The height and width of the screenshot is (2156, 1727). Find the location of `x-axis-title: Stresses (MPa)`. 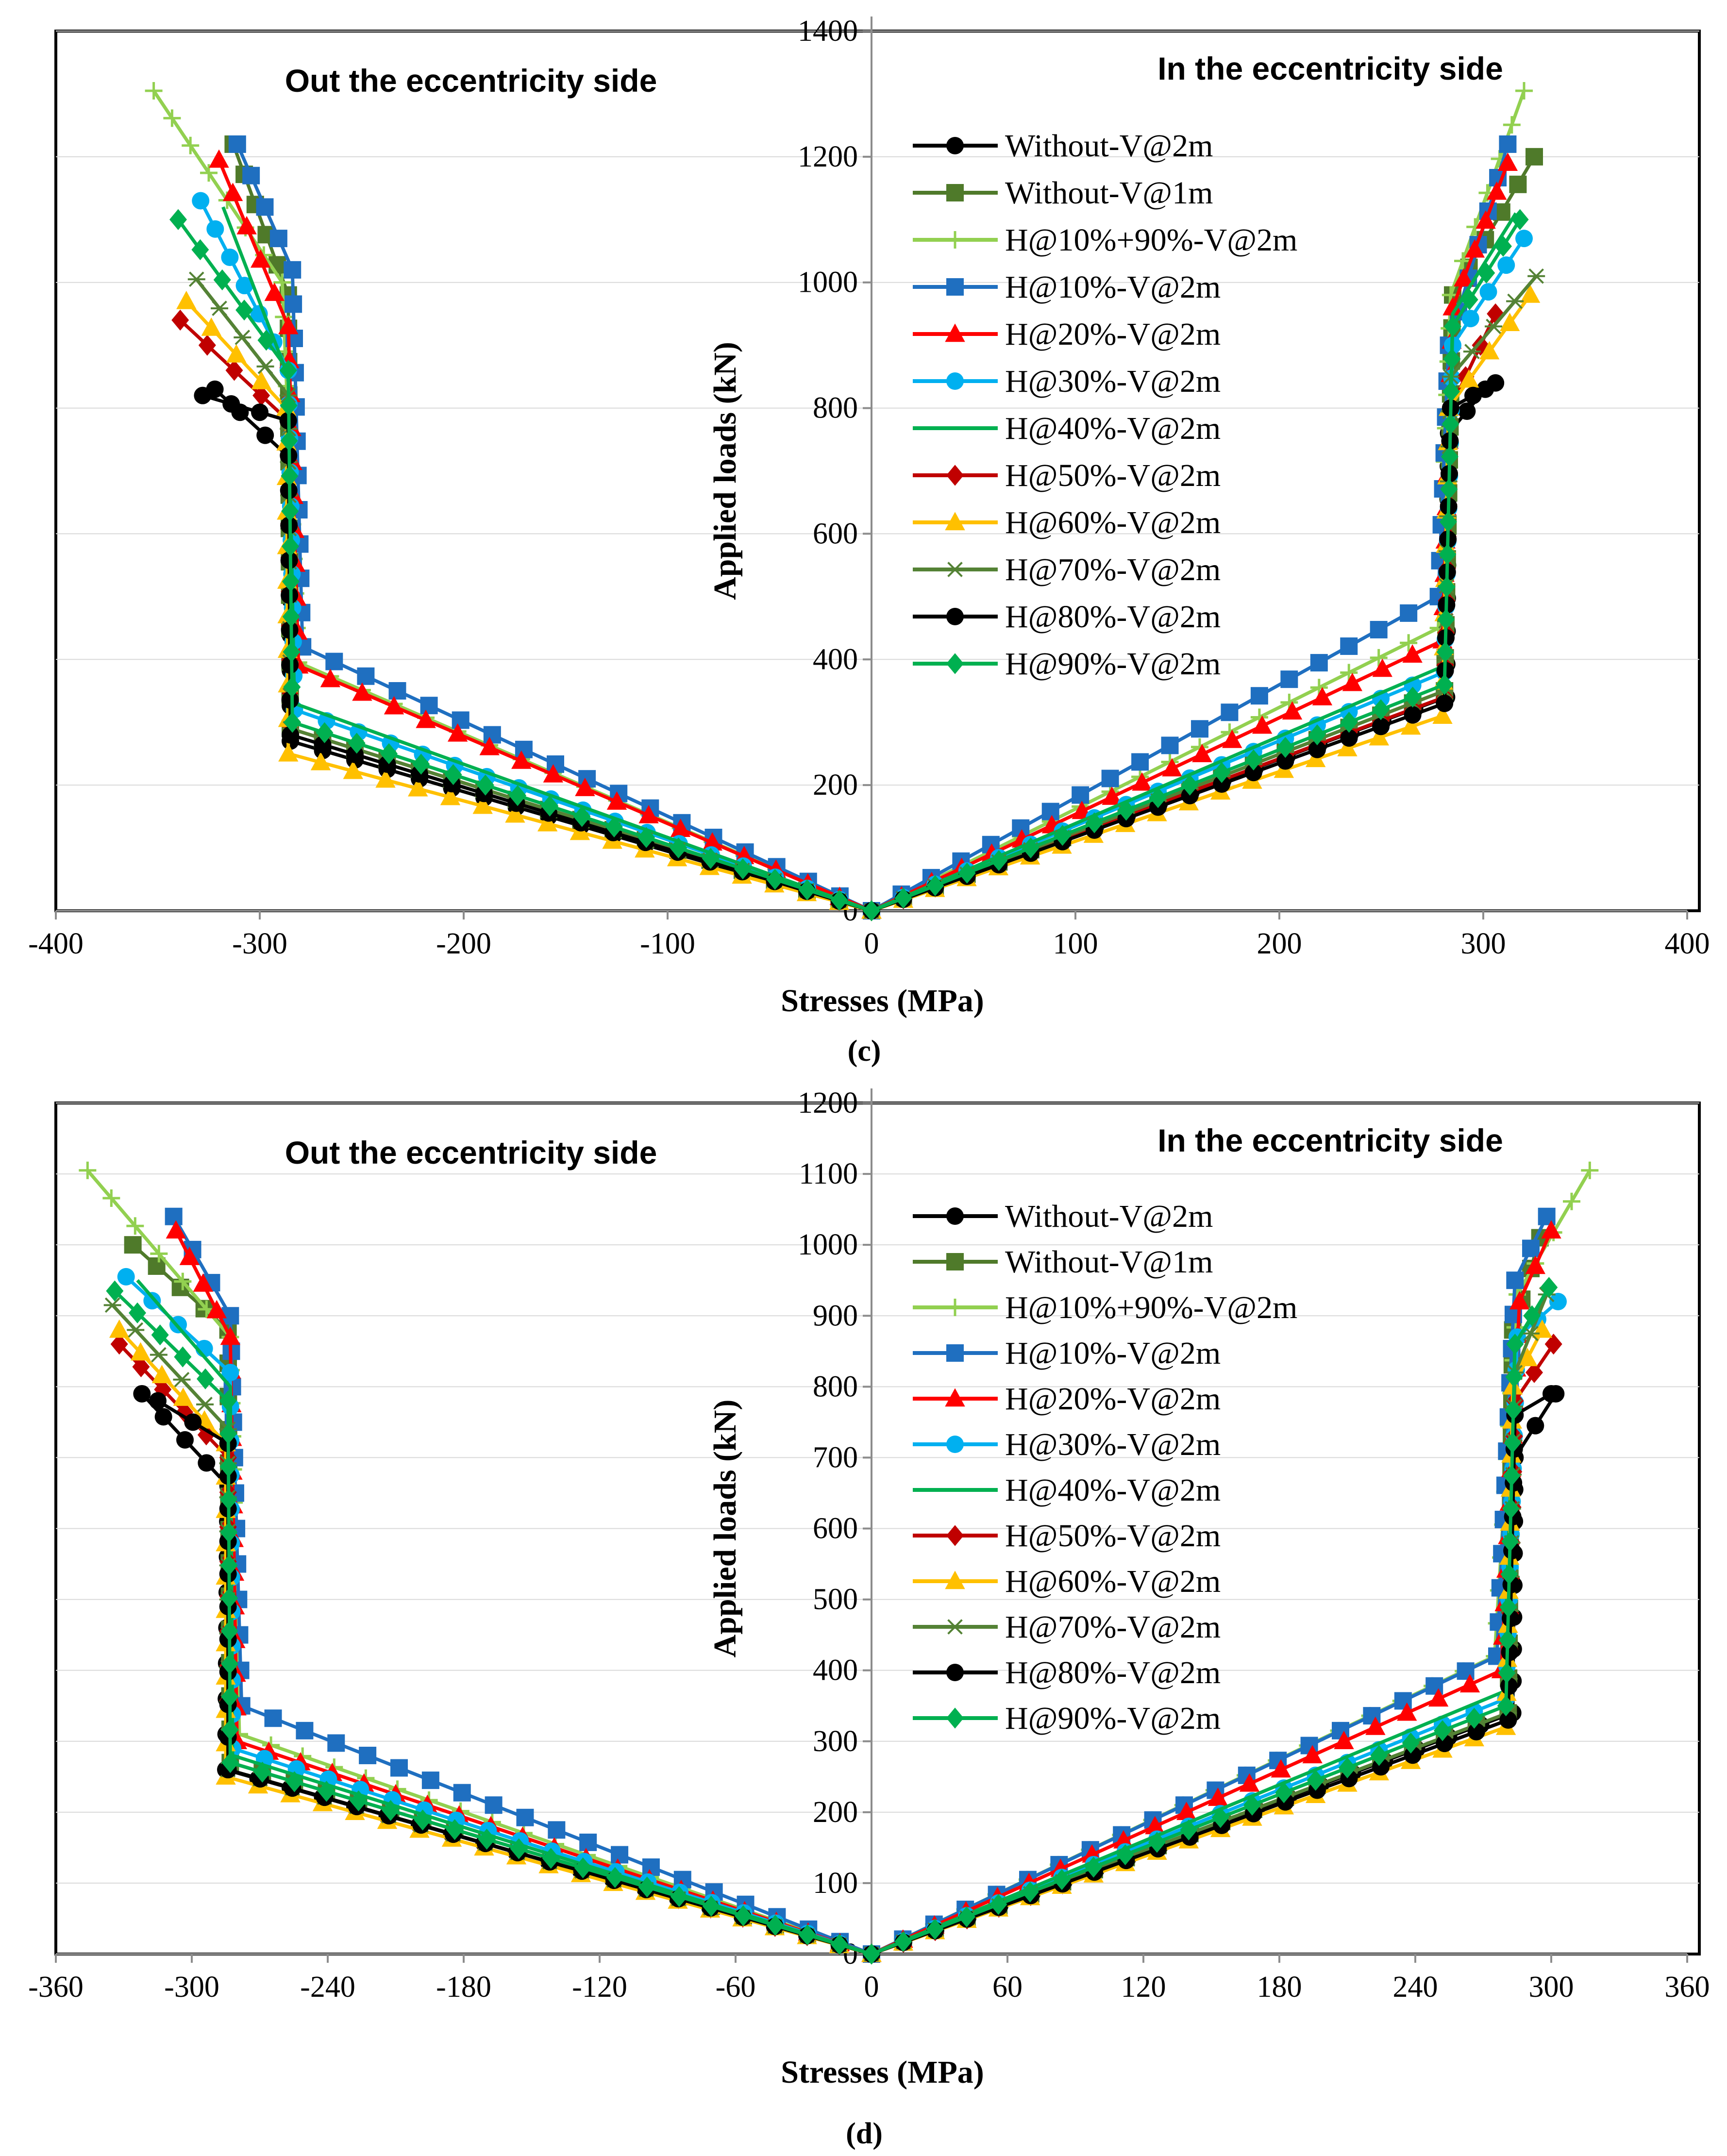

x-axis-title: Stresses (MPa) is located at coordinates (882, 1001).